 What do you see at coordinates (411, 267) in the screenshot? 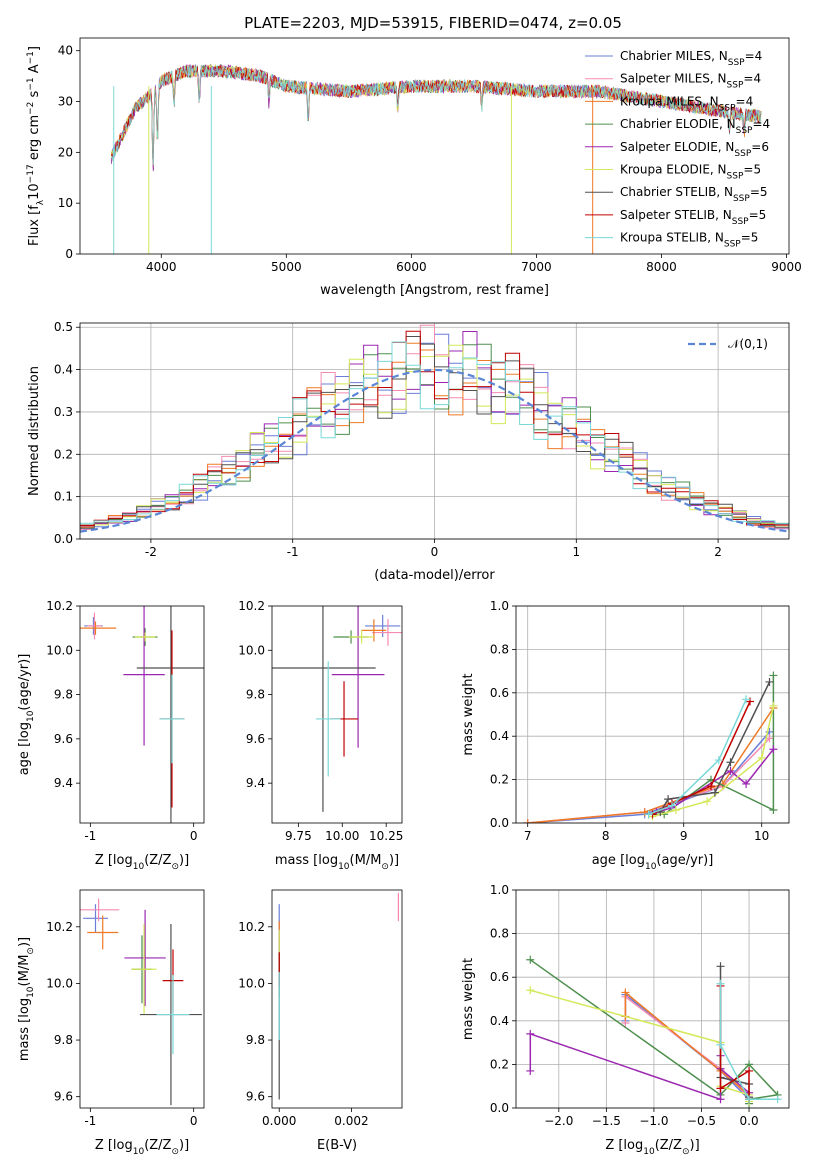
I see `x-tick-label: 6000` at bounding box center [411, 267].